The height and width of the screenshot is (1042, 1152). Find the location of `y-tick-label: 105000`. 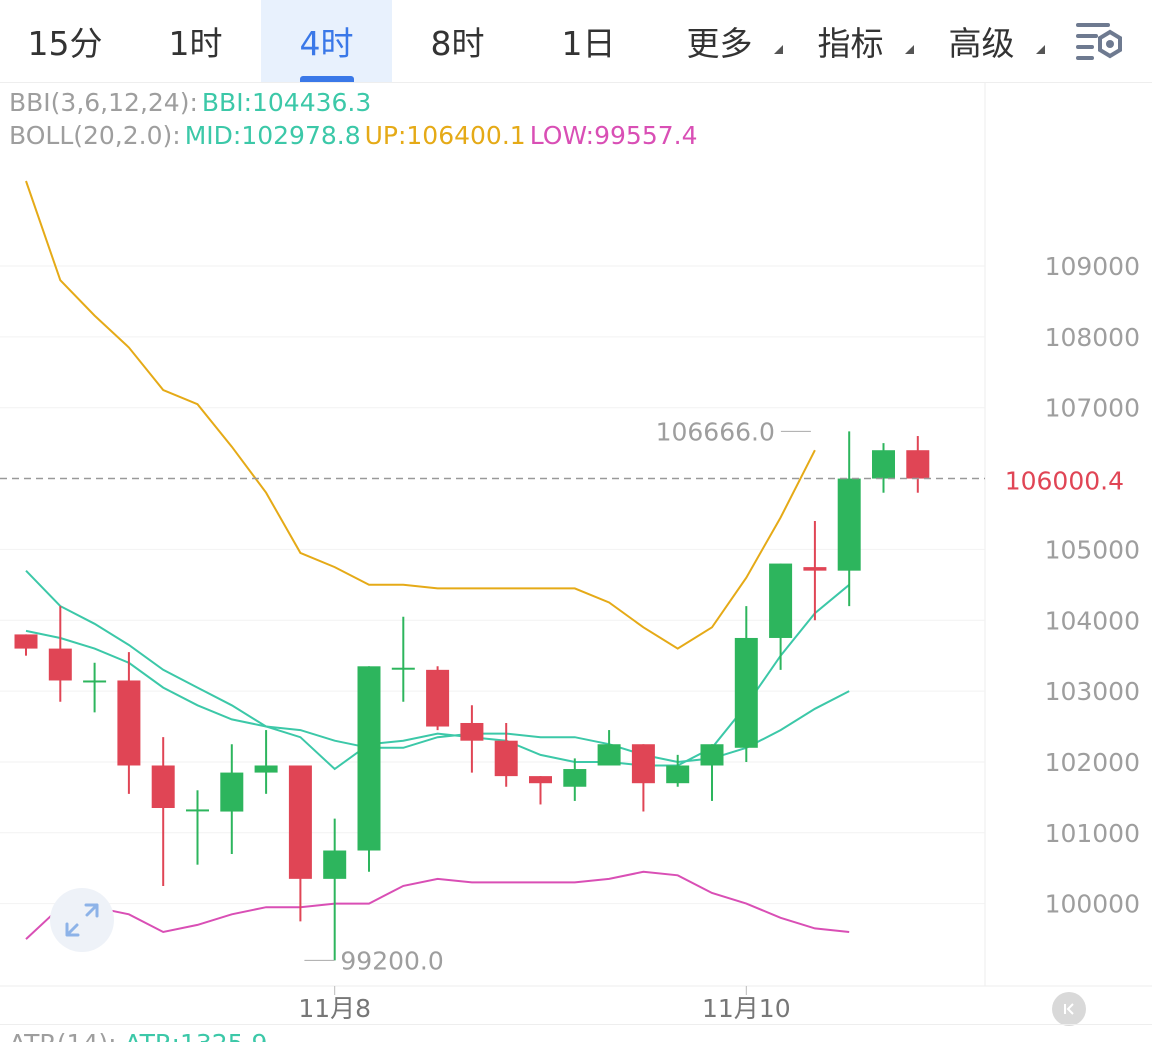

y-tick-label: 105000 is located at coordinates (1092, 549).